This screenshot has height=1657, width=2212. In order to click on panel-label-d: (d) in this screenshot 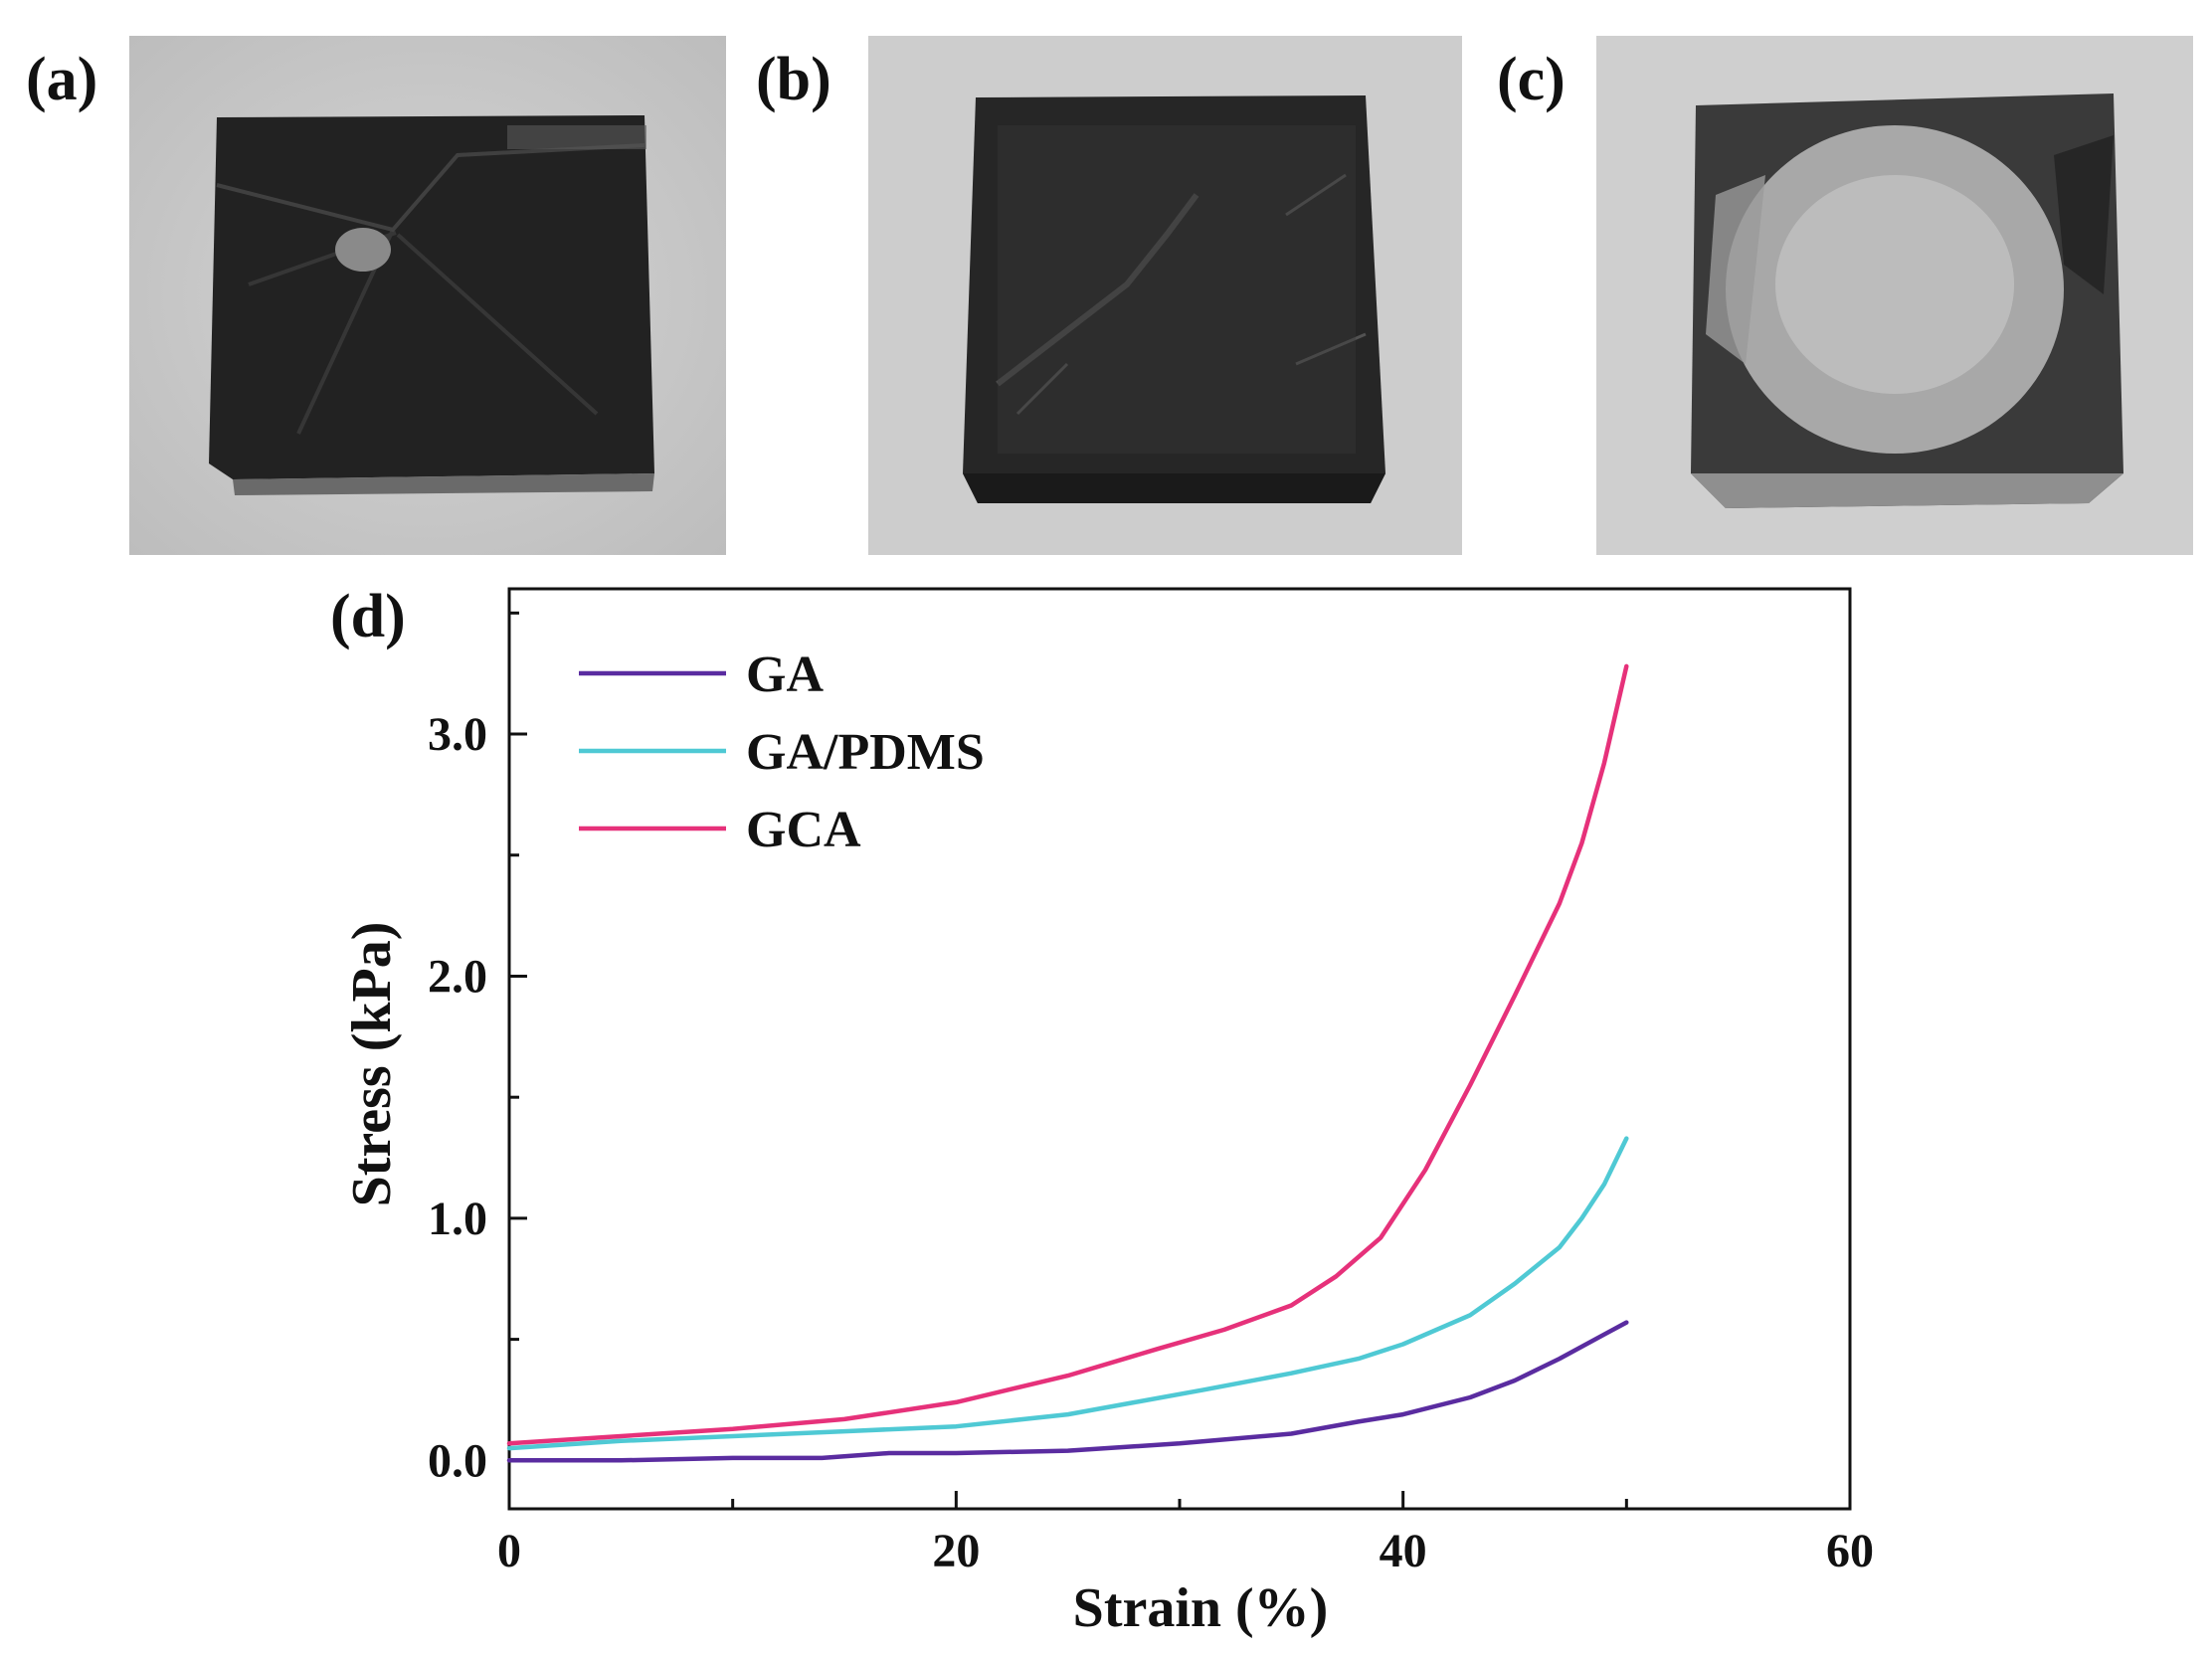, I will do `click(368, 616)`.